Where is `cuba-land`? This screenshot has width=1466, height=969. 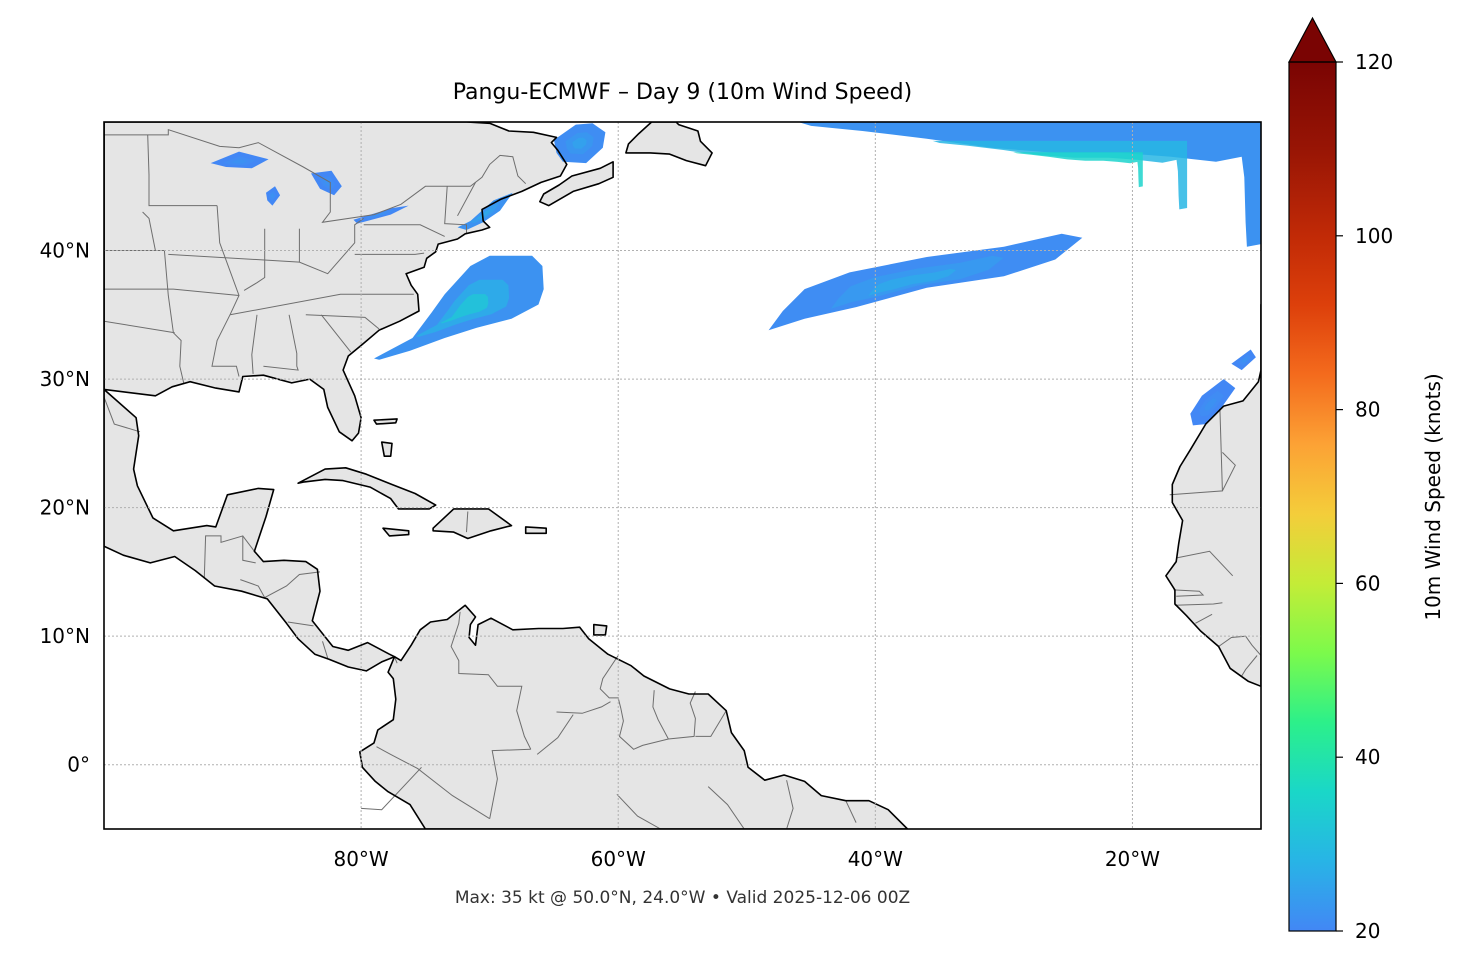 cuba-land is located at coordinates (367, 488).